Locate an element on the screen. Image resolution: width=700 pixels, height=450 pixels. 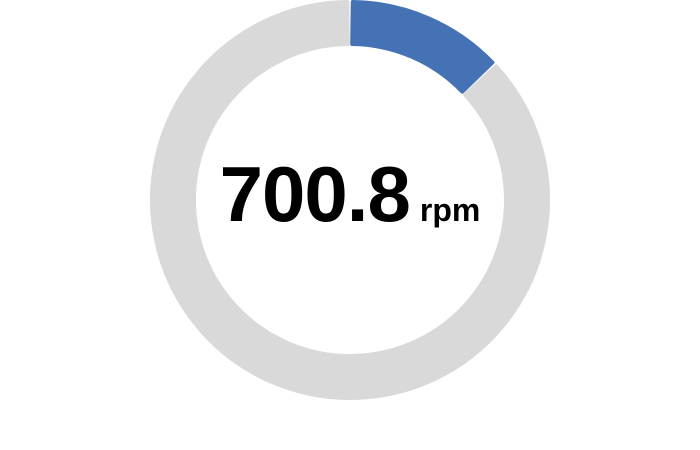
gauge-unit: rpm is located at coordinates (450, 210).